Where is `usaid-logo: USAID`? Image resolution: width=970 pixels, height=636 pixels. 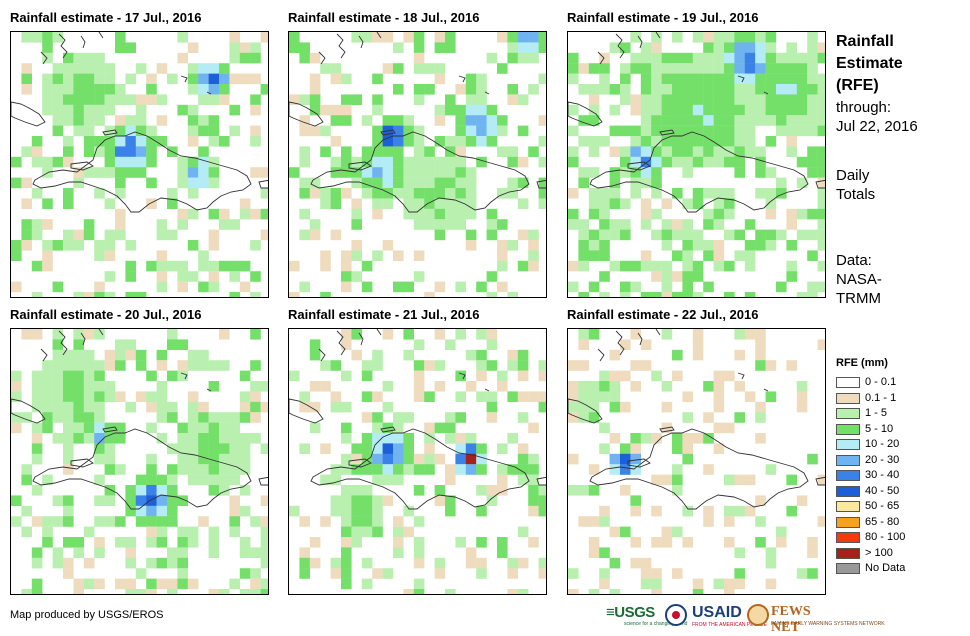
usaid-logo: USAID is located at coordinates (717, 612).